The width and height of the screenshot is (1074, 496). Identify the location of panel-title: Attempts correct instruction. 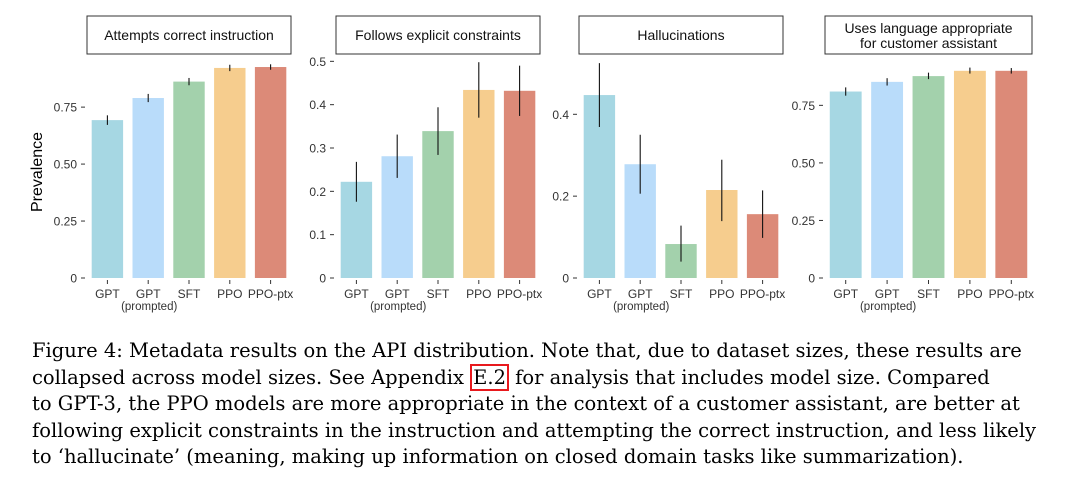
(189, 35).